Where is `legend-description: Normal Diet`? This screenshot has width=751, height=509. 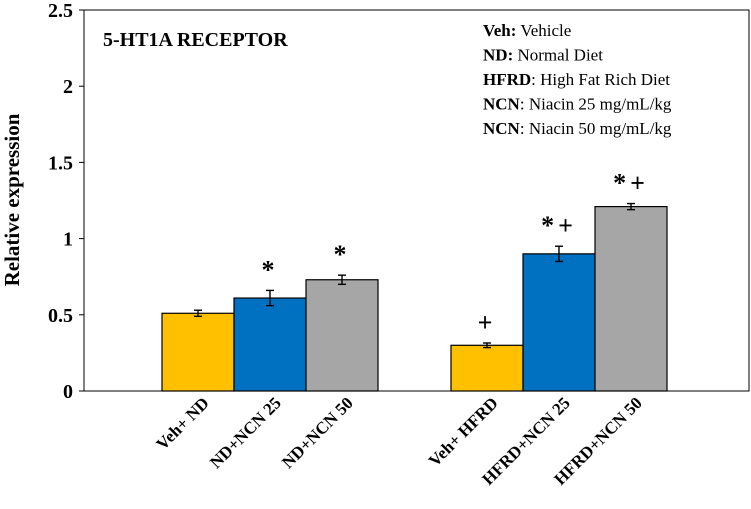
legend-description: Normal Diet is located at coordinates (558, 55).